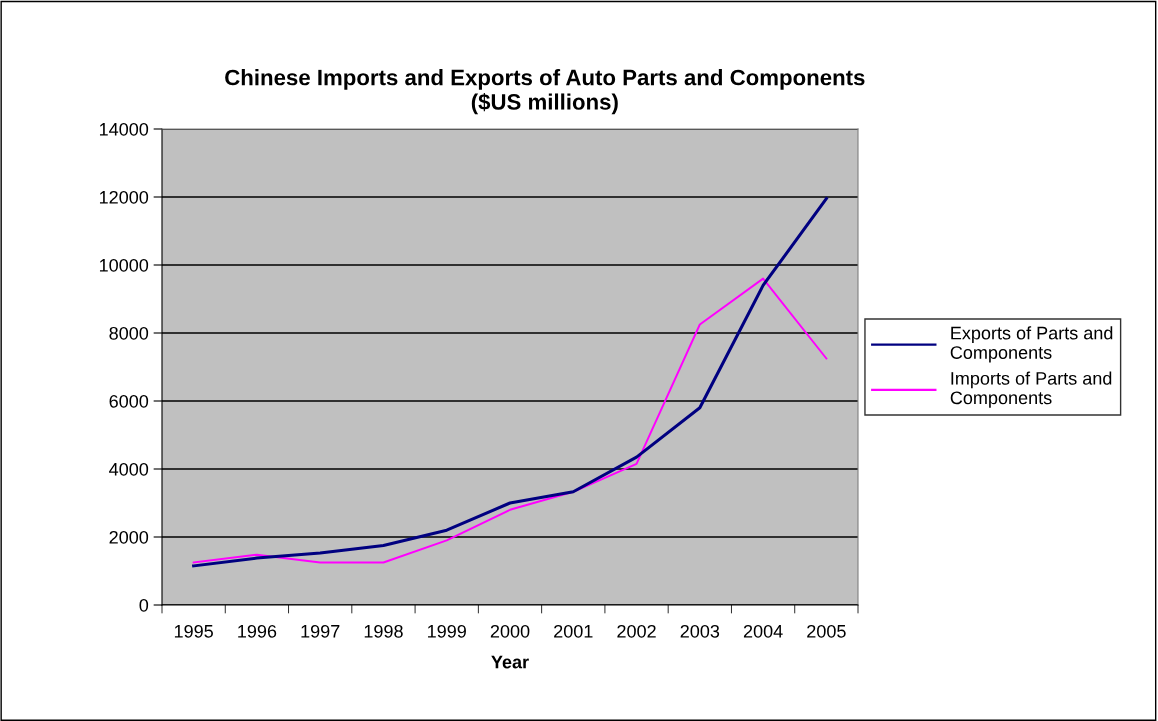 This screenshot has height=721, width=1158. What do you see at coordinates (129, 537) in the screenshot?
I see `y-tick-label: 2000` at bounding box center [129, 537].